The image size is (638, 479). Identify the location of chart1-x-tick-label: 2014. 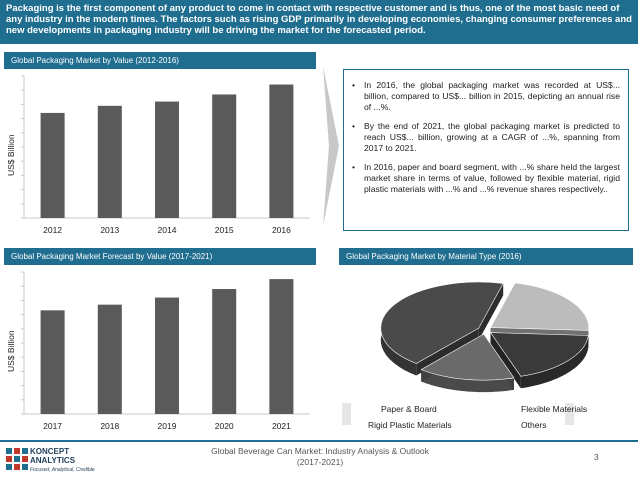
(167, 230).